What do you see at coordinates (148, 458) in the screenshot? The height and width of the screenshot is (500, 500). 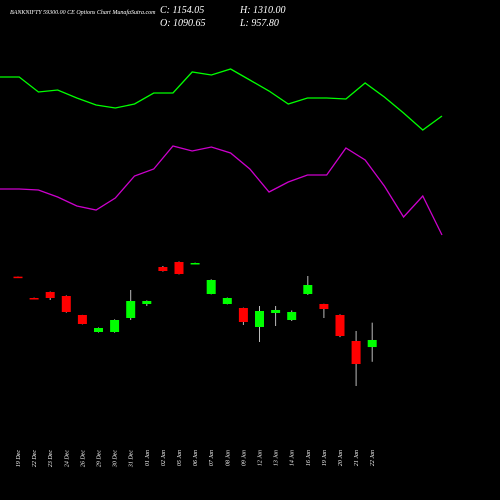 I see `x-tick-label: 01 Jan` at bounding box center [148, 458].